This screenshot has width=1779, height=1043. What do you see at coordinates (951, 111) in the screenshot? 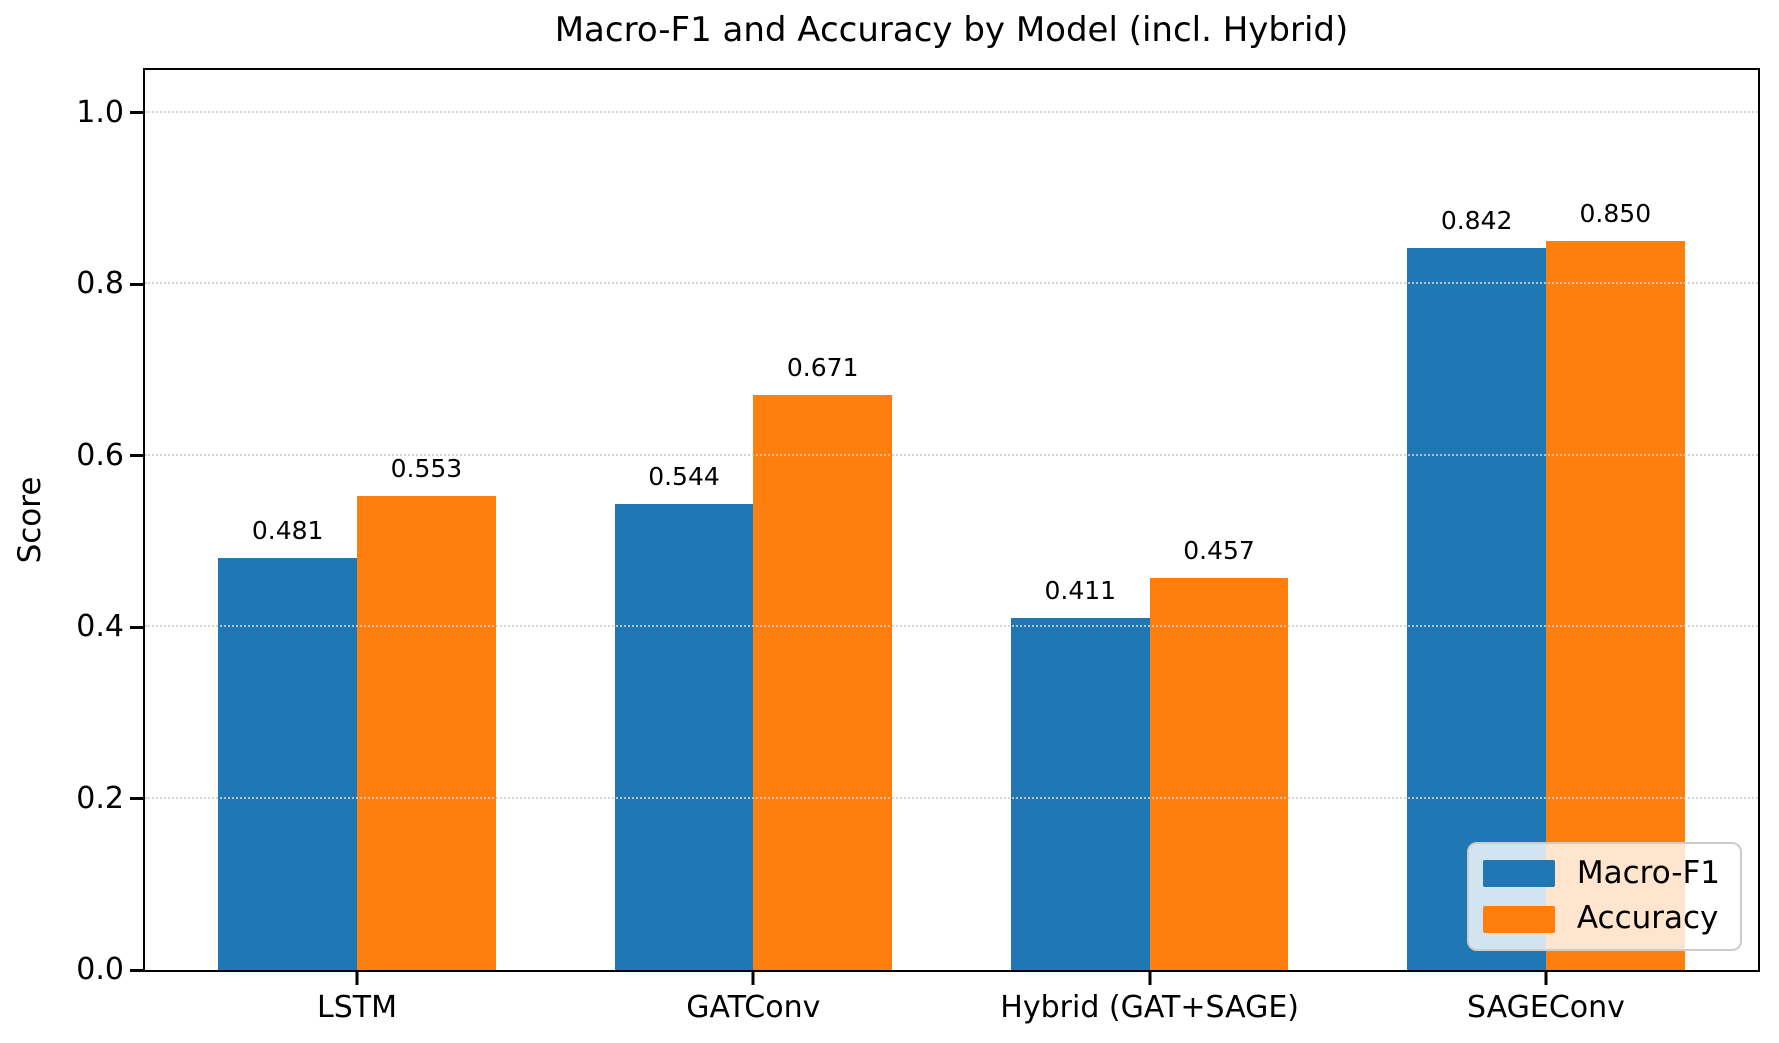
I see `gridline` at bounding box center [951, 111].